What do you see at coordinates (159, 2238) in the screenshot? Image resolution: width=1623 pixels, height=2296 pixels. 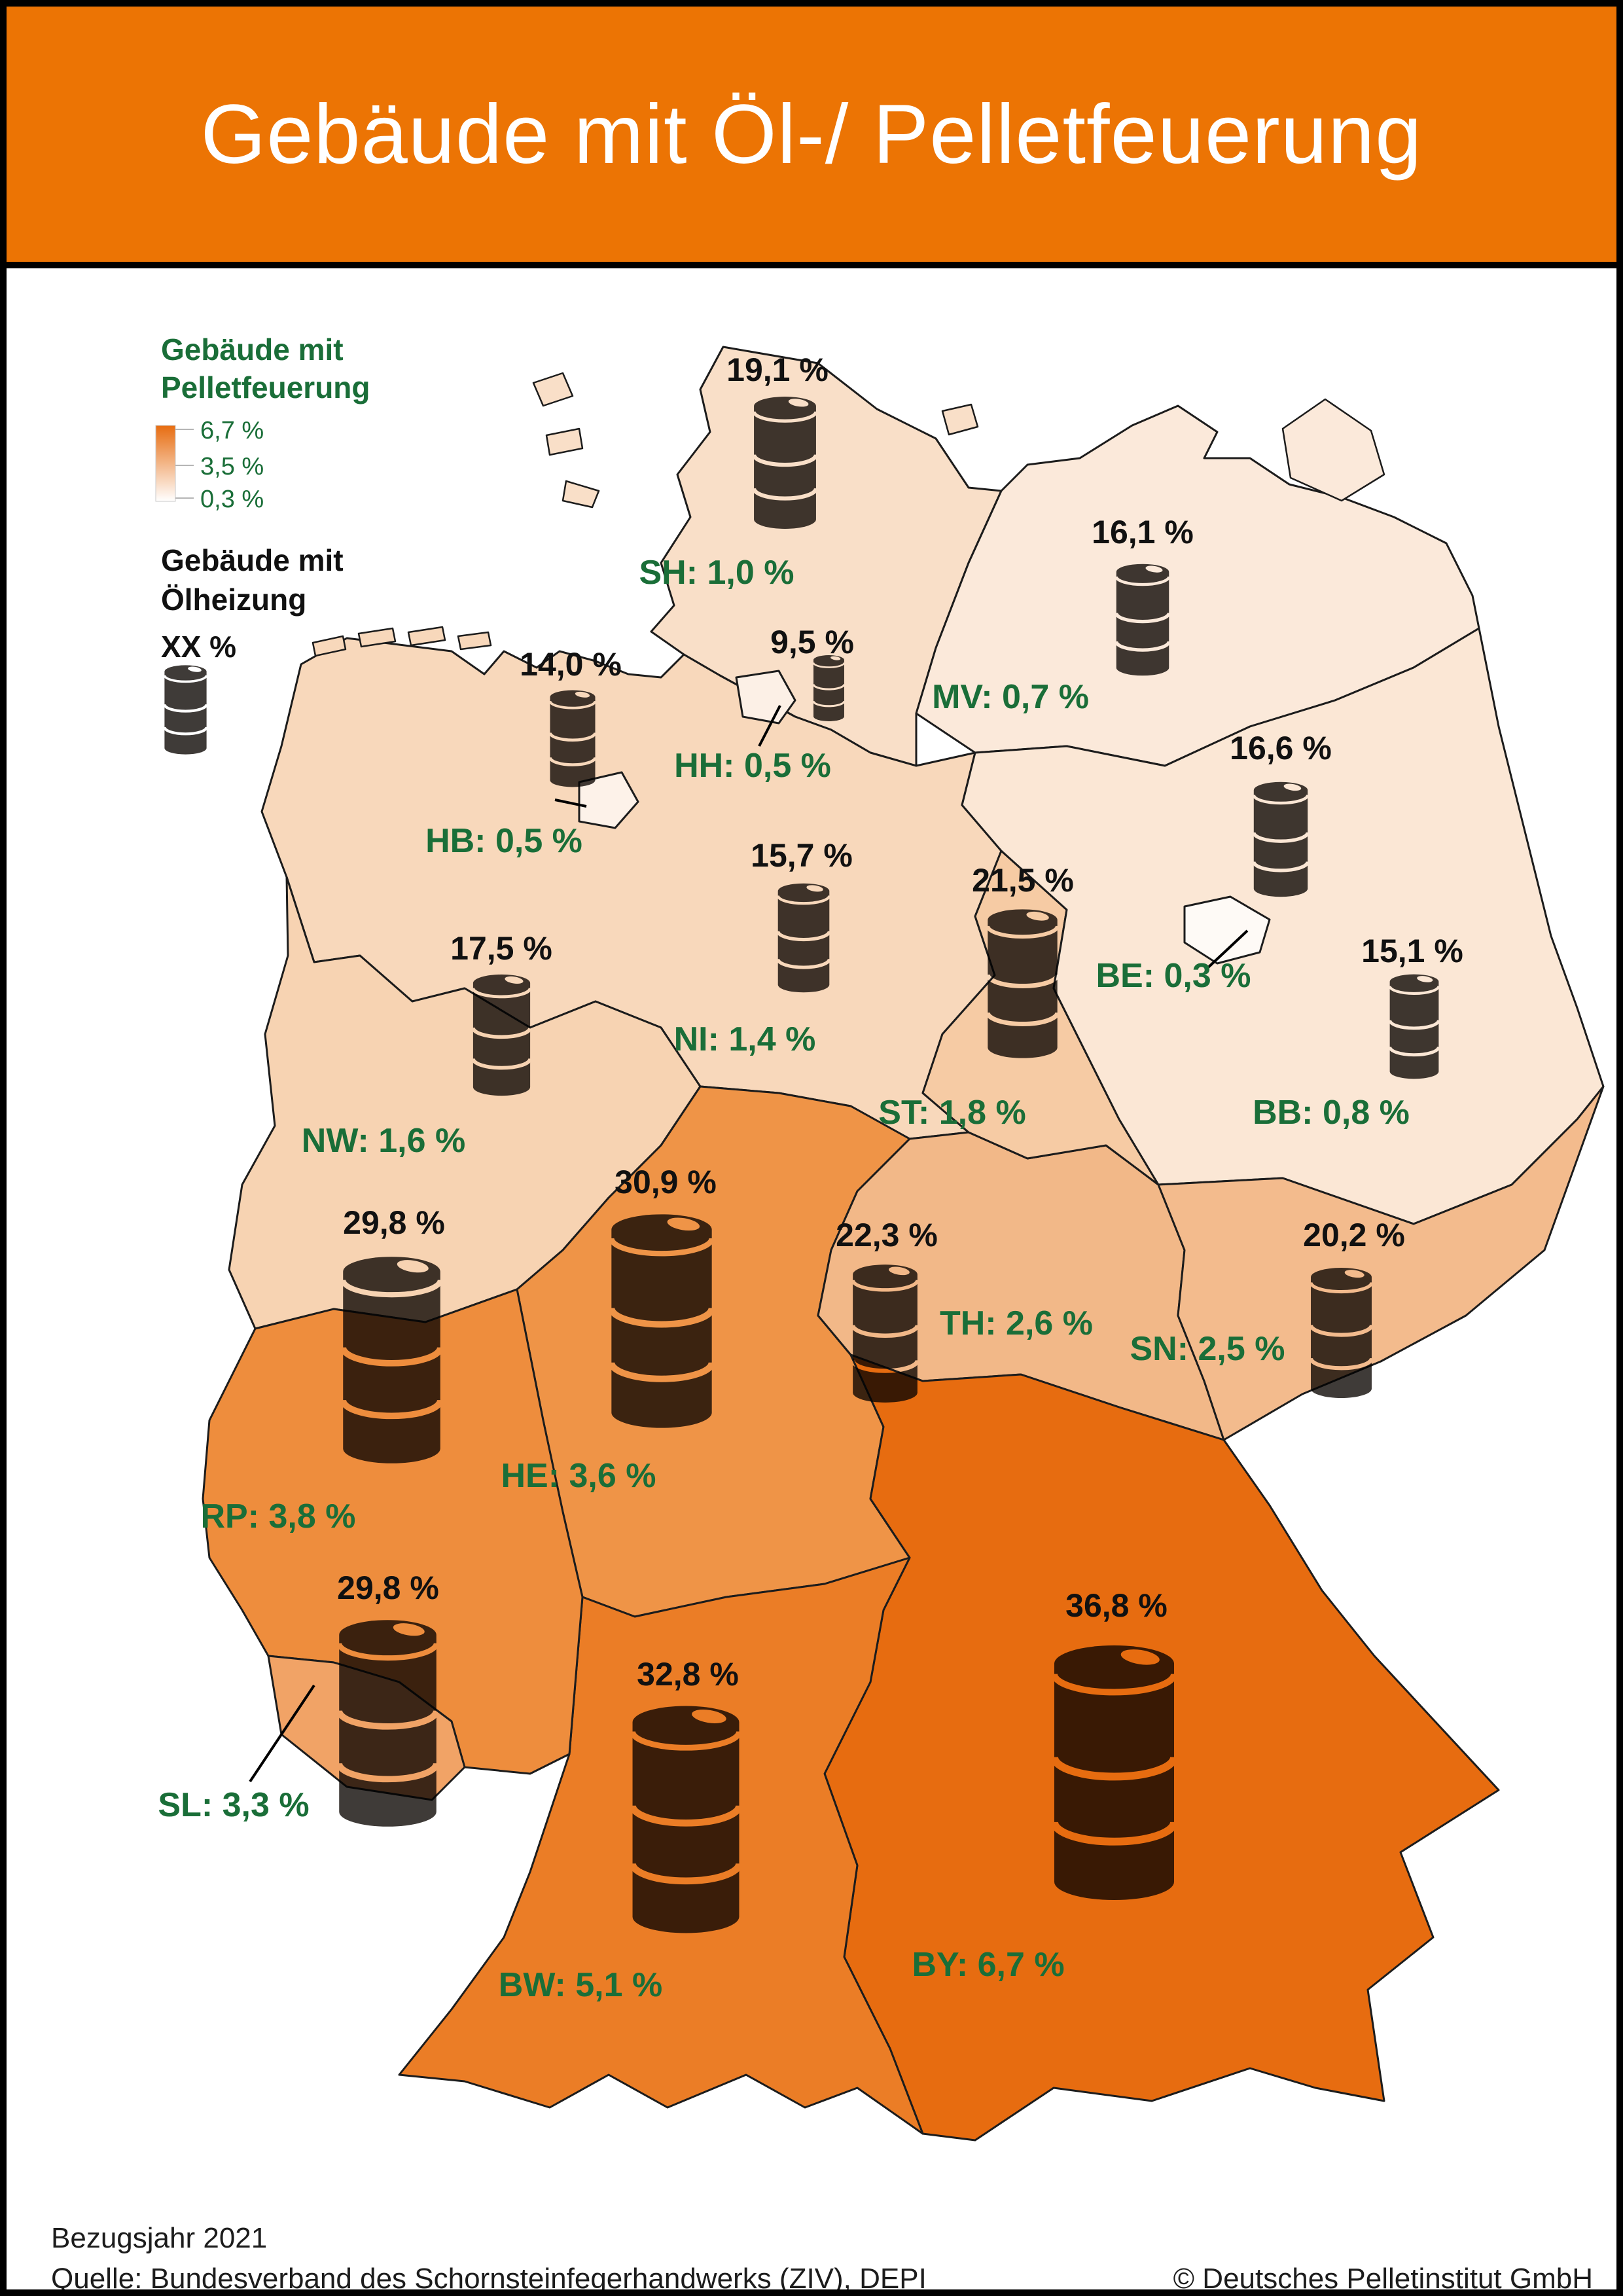 I see `reference-year-text: Bezugsjahr 2021` at bounding box center [159, 2238].